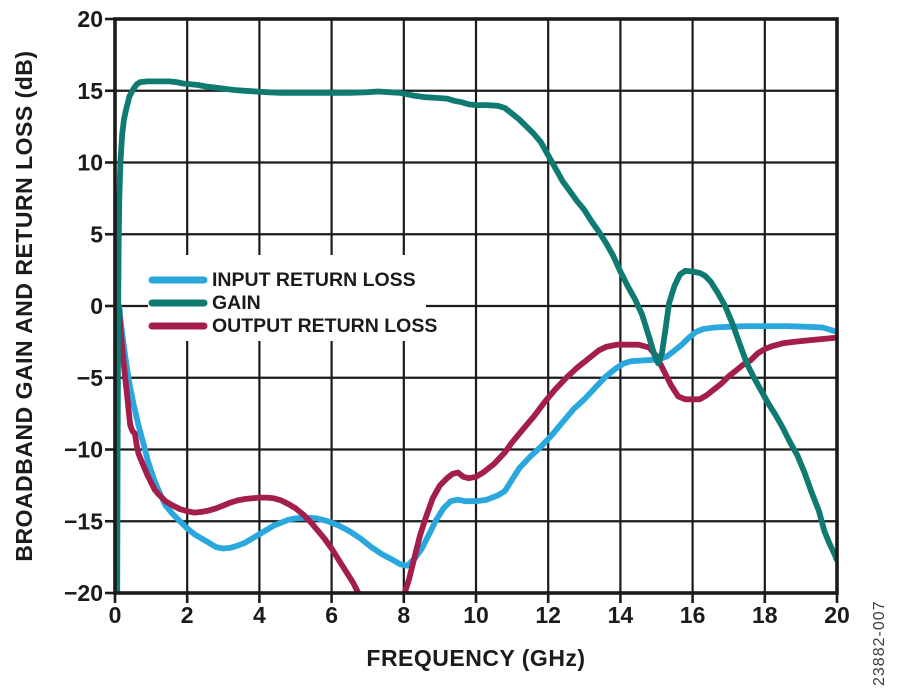  What do you see at coordinates (314, 280) in the screenshot?
I see `legend-label: INPUT RETURN LOSS` at bounding box center [314, 280].